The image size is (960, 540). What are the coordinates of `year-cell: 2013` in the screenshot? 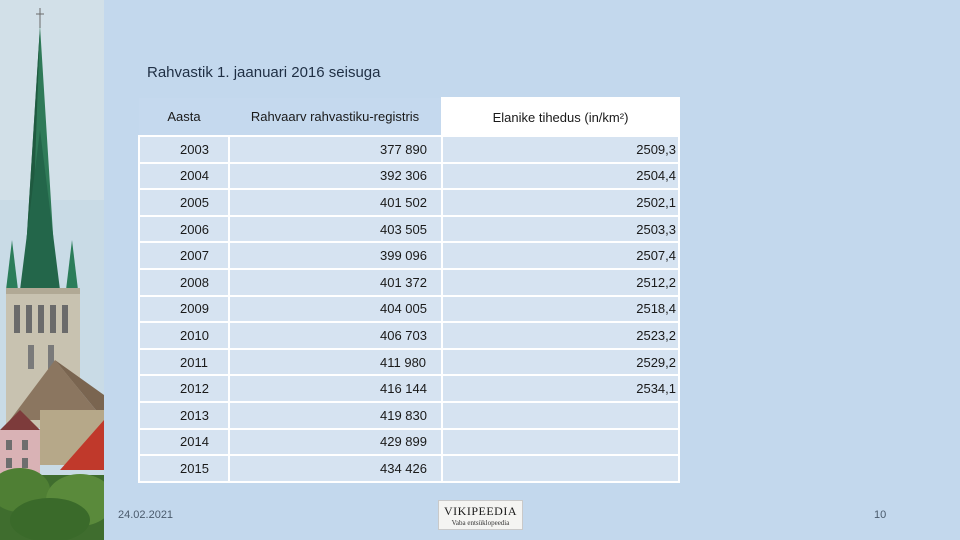 It's located at (184, 415).